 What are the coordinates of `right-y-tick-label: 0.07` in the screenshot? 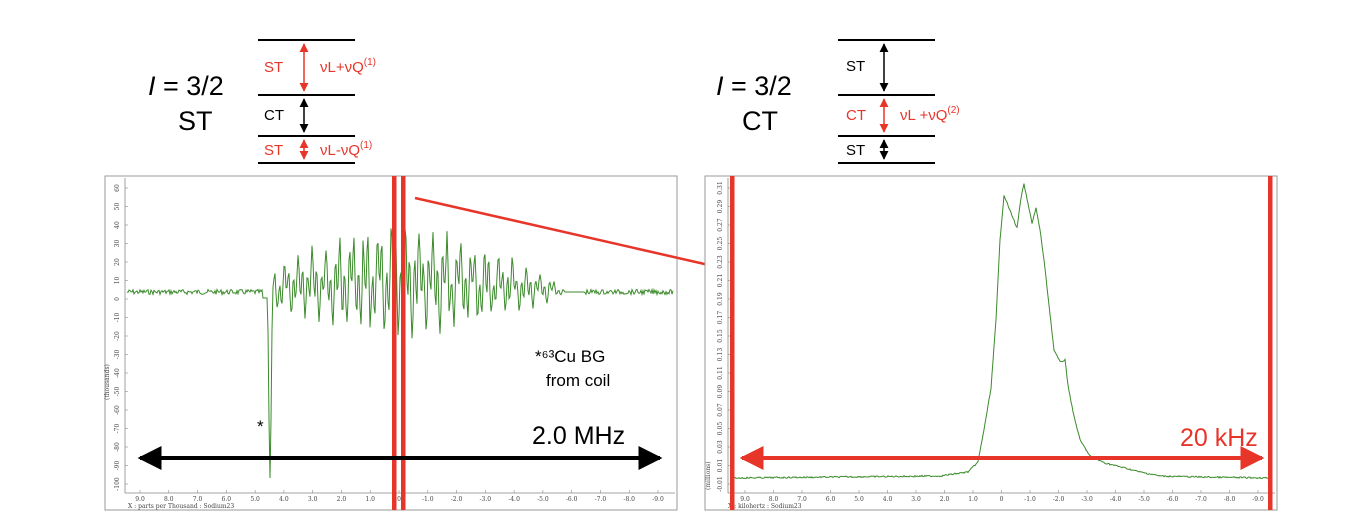 It's located at (720, 410).